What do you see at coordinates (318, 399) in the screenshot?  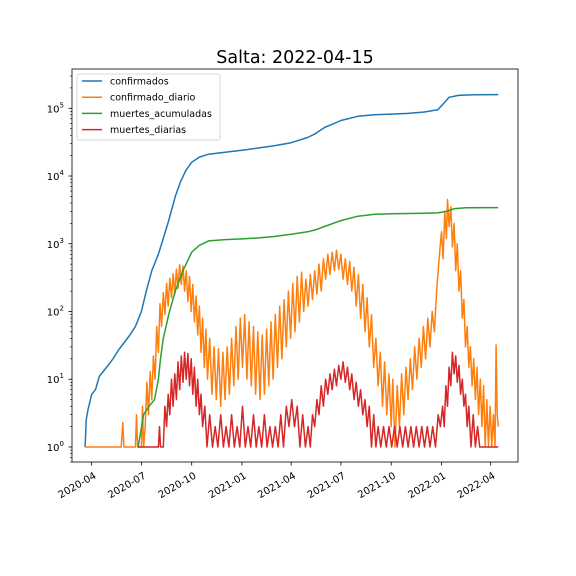 I see `series-line-muertes_diarias` at bounding box center [318, 399].